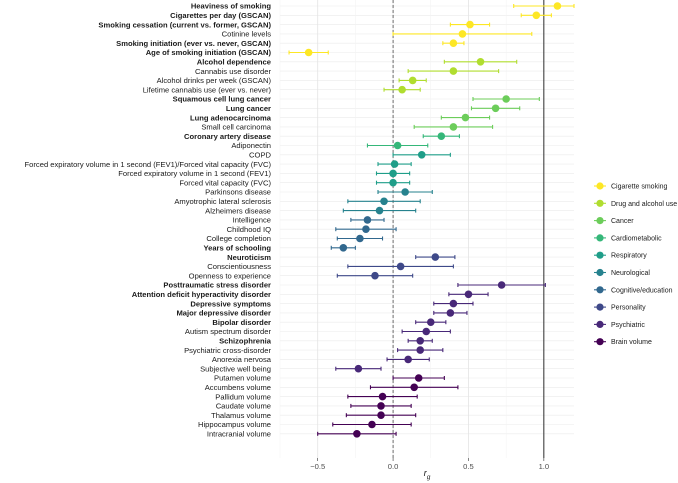 Image resolution: width=678 pixels, height=483 pixels. What do you see at coordinates (241, 415) in the screenshot?
I see `row-label: Thalamus volume` at bounding box center [241, 415].